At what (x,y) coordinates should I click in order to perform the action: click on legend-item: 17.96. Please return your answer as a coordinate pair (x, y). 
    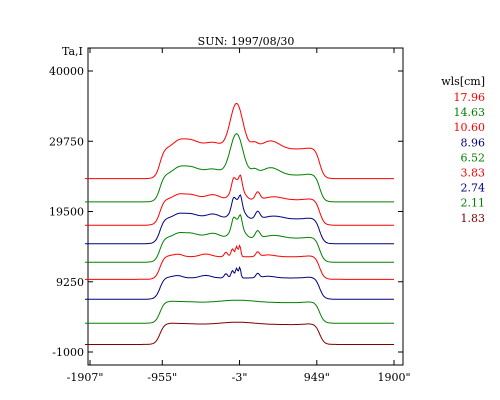
    Looking at the image, I should click on (470, 97).